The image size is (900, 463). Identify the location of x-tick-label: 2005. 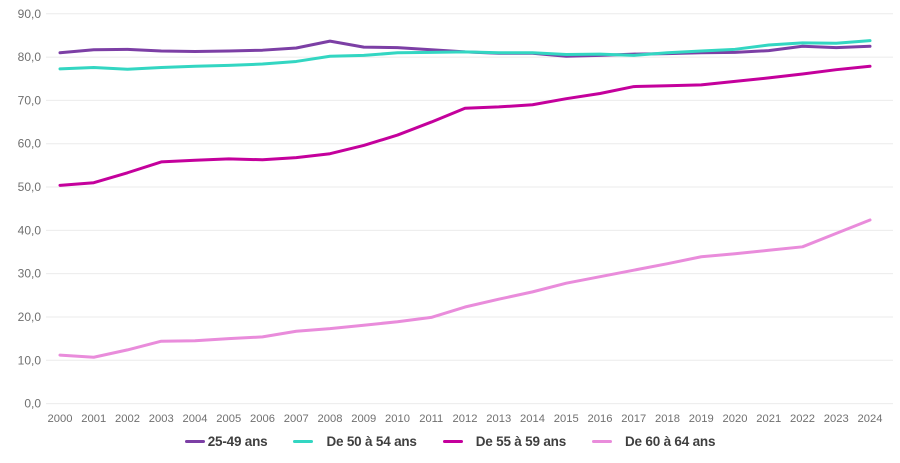
(228, 419).